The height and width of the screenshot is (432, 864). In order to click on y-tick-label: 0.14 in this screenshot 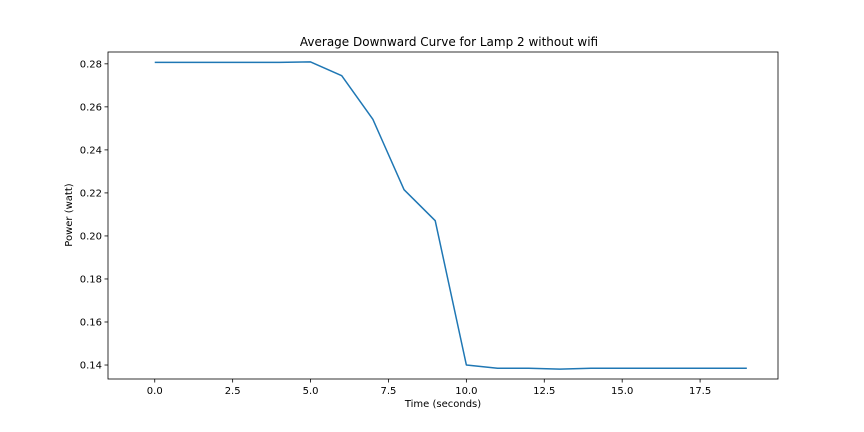, I will do `click(91, 366)`.